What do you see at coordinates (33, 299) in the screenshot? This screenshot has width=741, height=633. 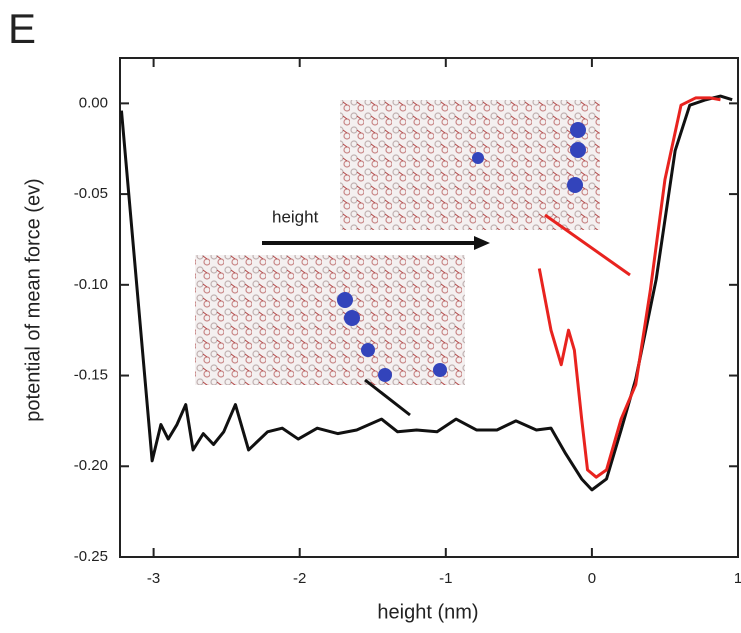 I see `y-axis-label: potential of mean force (ev)` at bounding box center [33, 299].